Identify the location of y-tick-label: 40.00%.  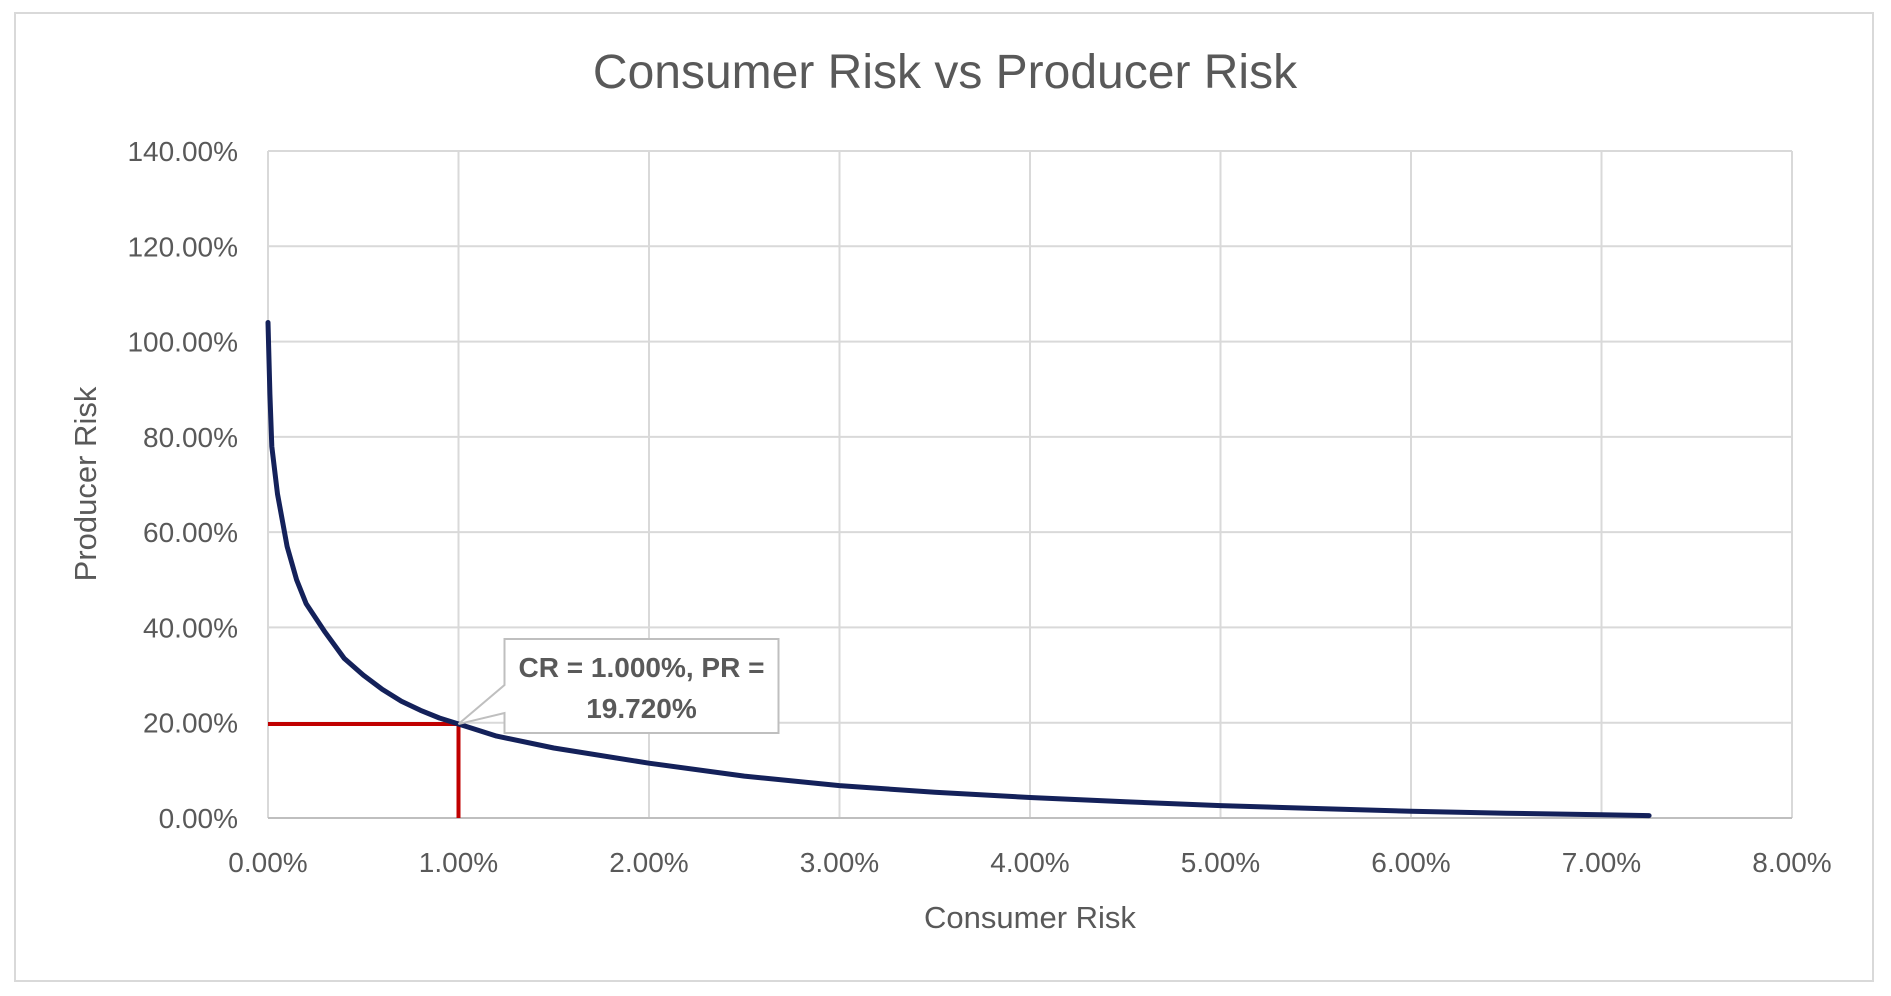
(190, 627).